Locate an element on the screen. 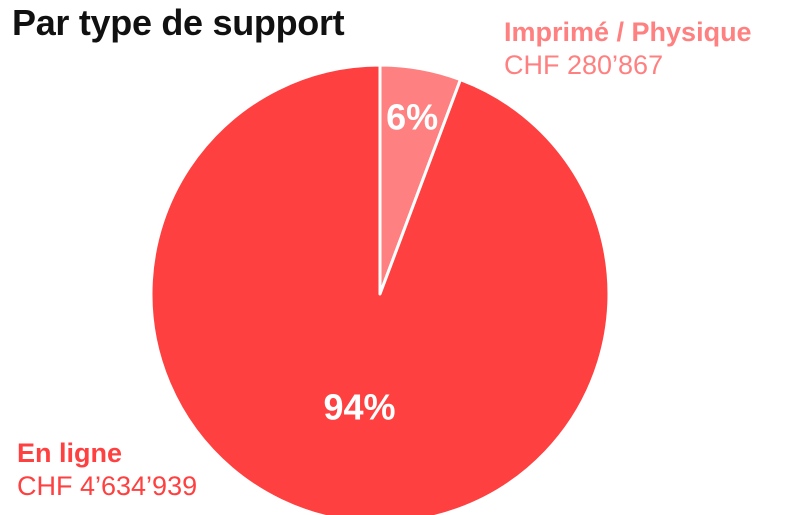  legend-value-en-ligne: CHF 4’634’939 is located at coordinates (107, 486).